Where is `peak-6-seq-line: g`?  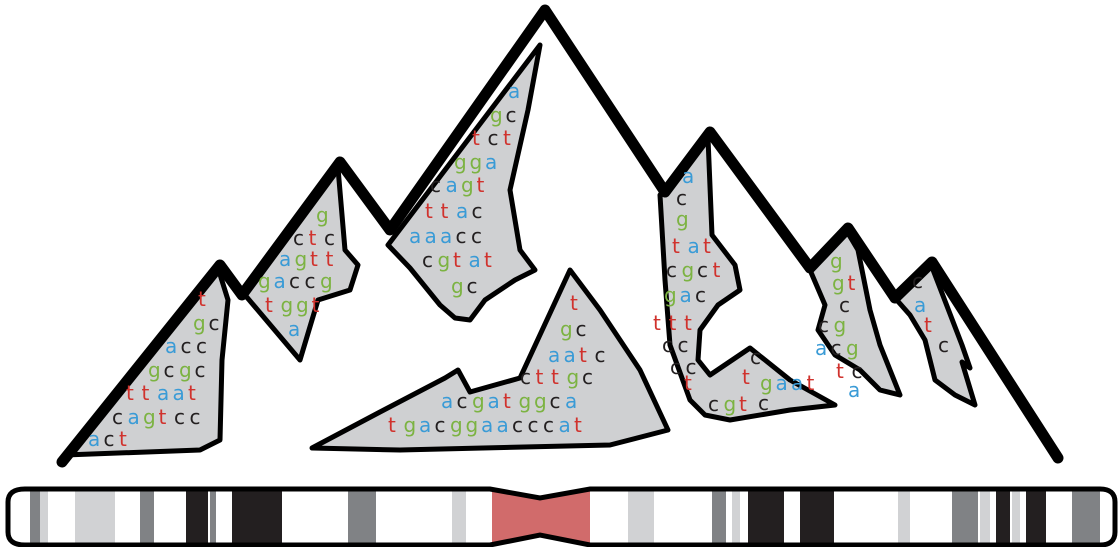 peak-6-seq-line: g is located at coordinates (836, 261).